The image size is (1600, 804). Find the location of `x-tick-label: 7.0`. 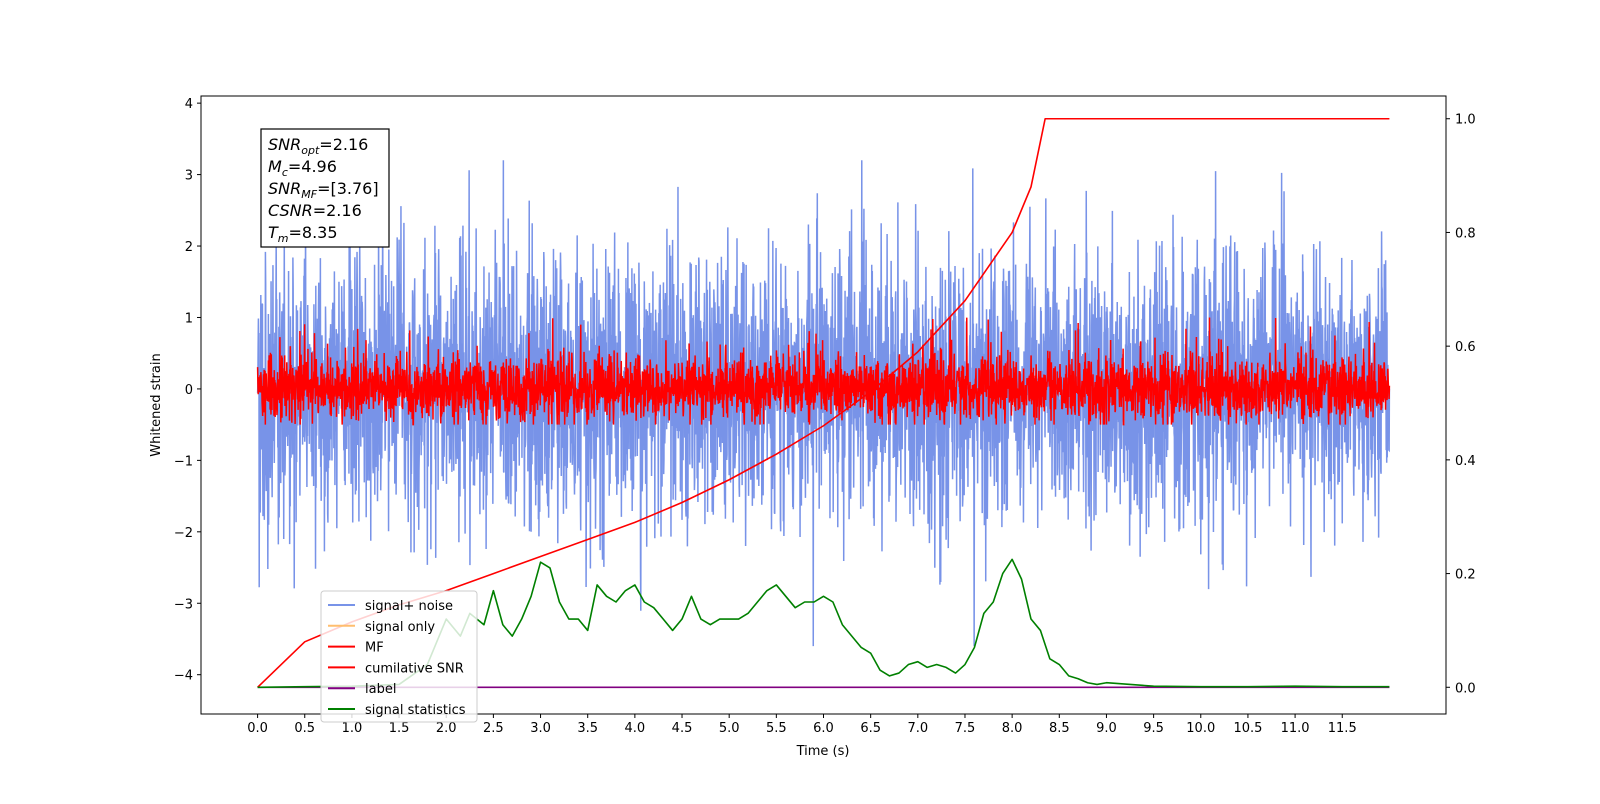

x-tick-label: 7.0 is located at coordinates (917, 728).